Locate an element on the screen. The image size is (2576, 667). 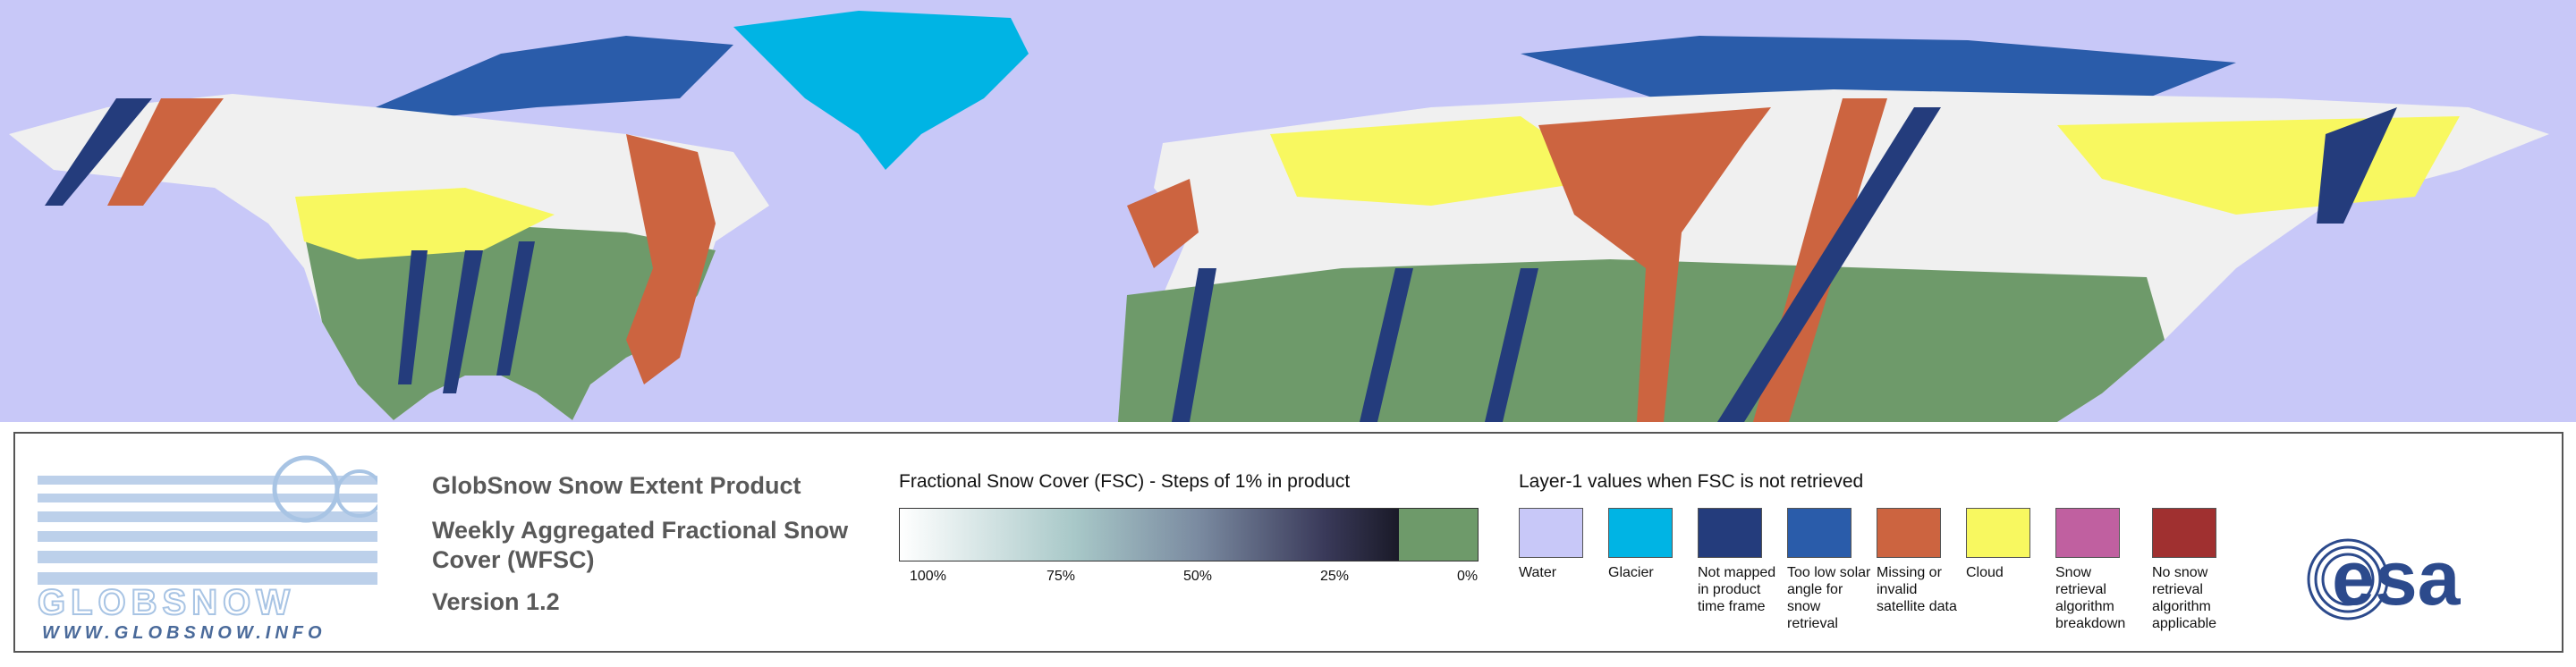
esa-swirl is located at coordinates (2348, 580).